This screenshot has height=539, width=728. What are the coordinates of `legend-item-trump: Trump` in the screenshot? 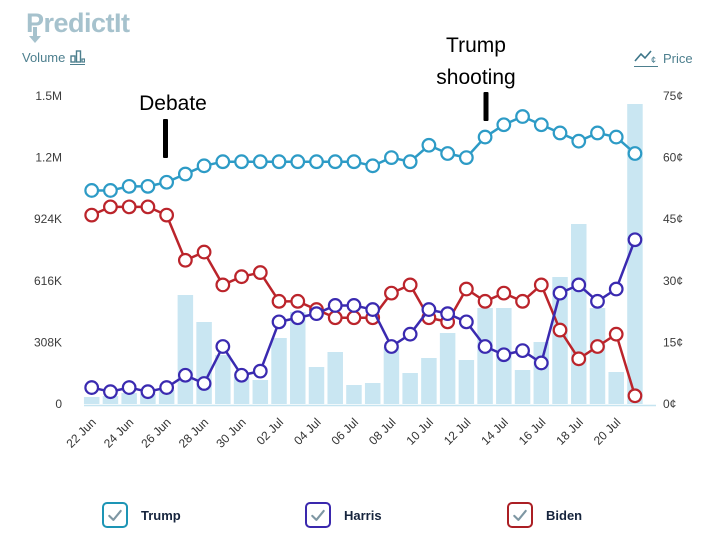 It's located at (141, 515).